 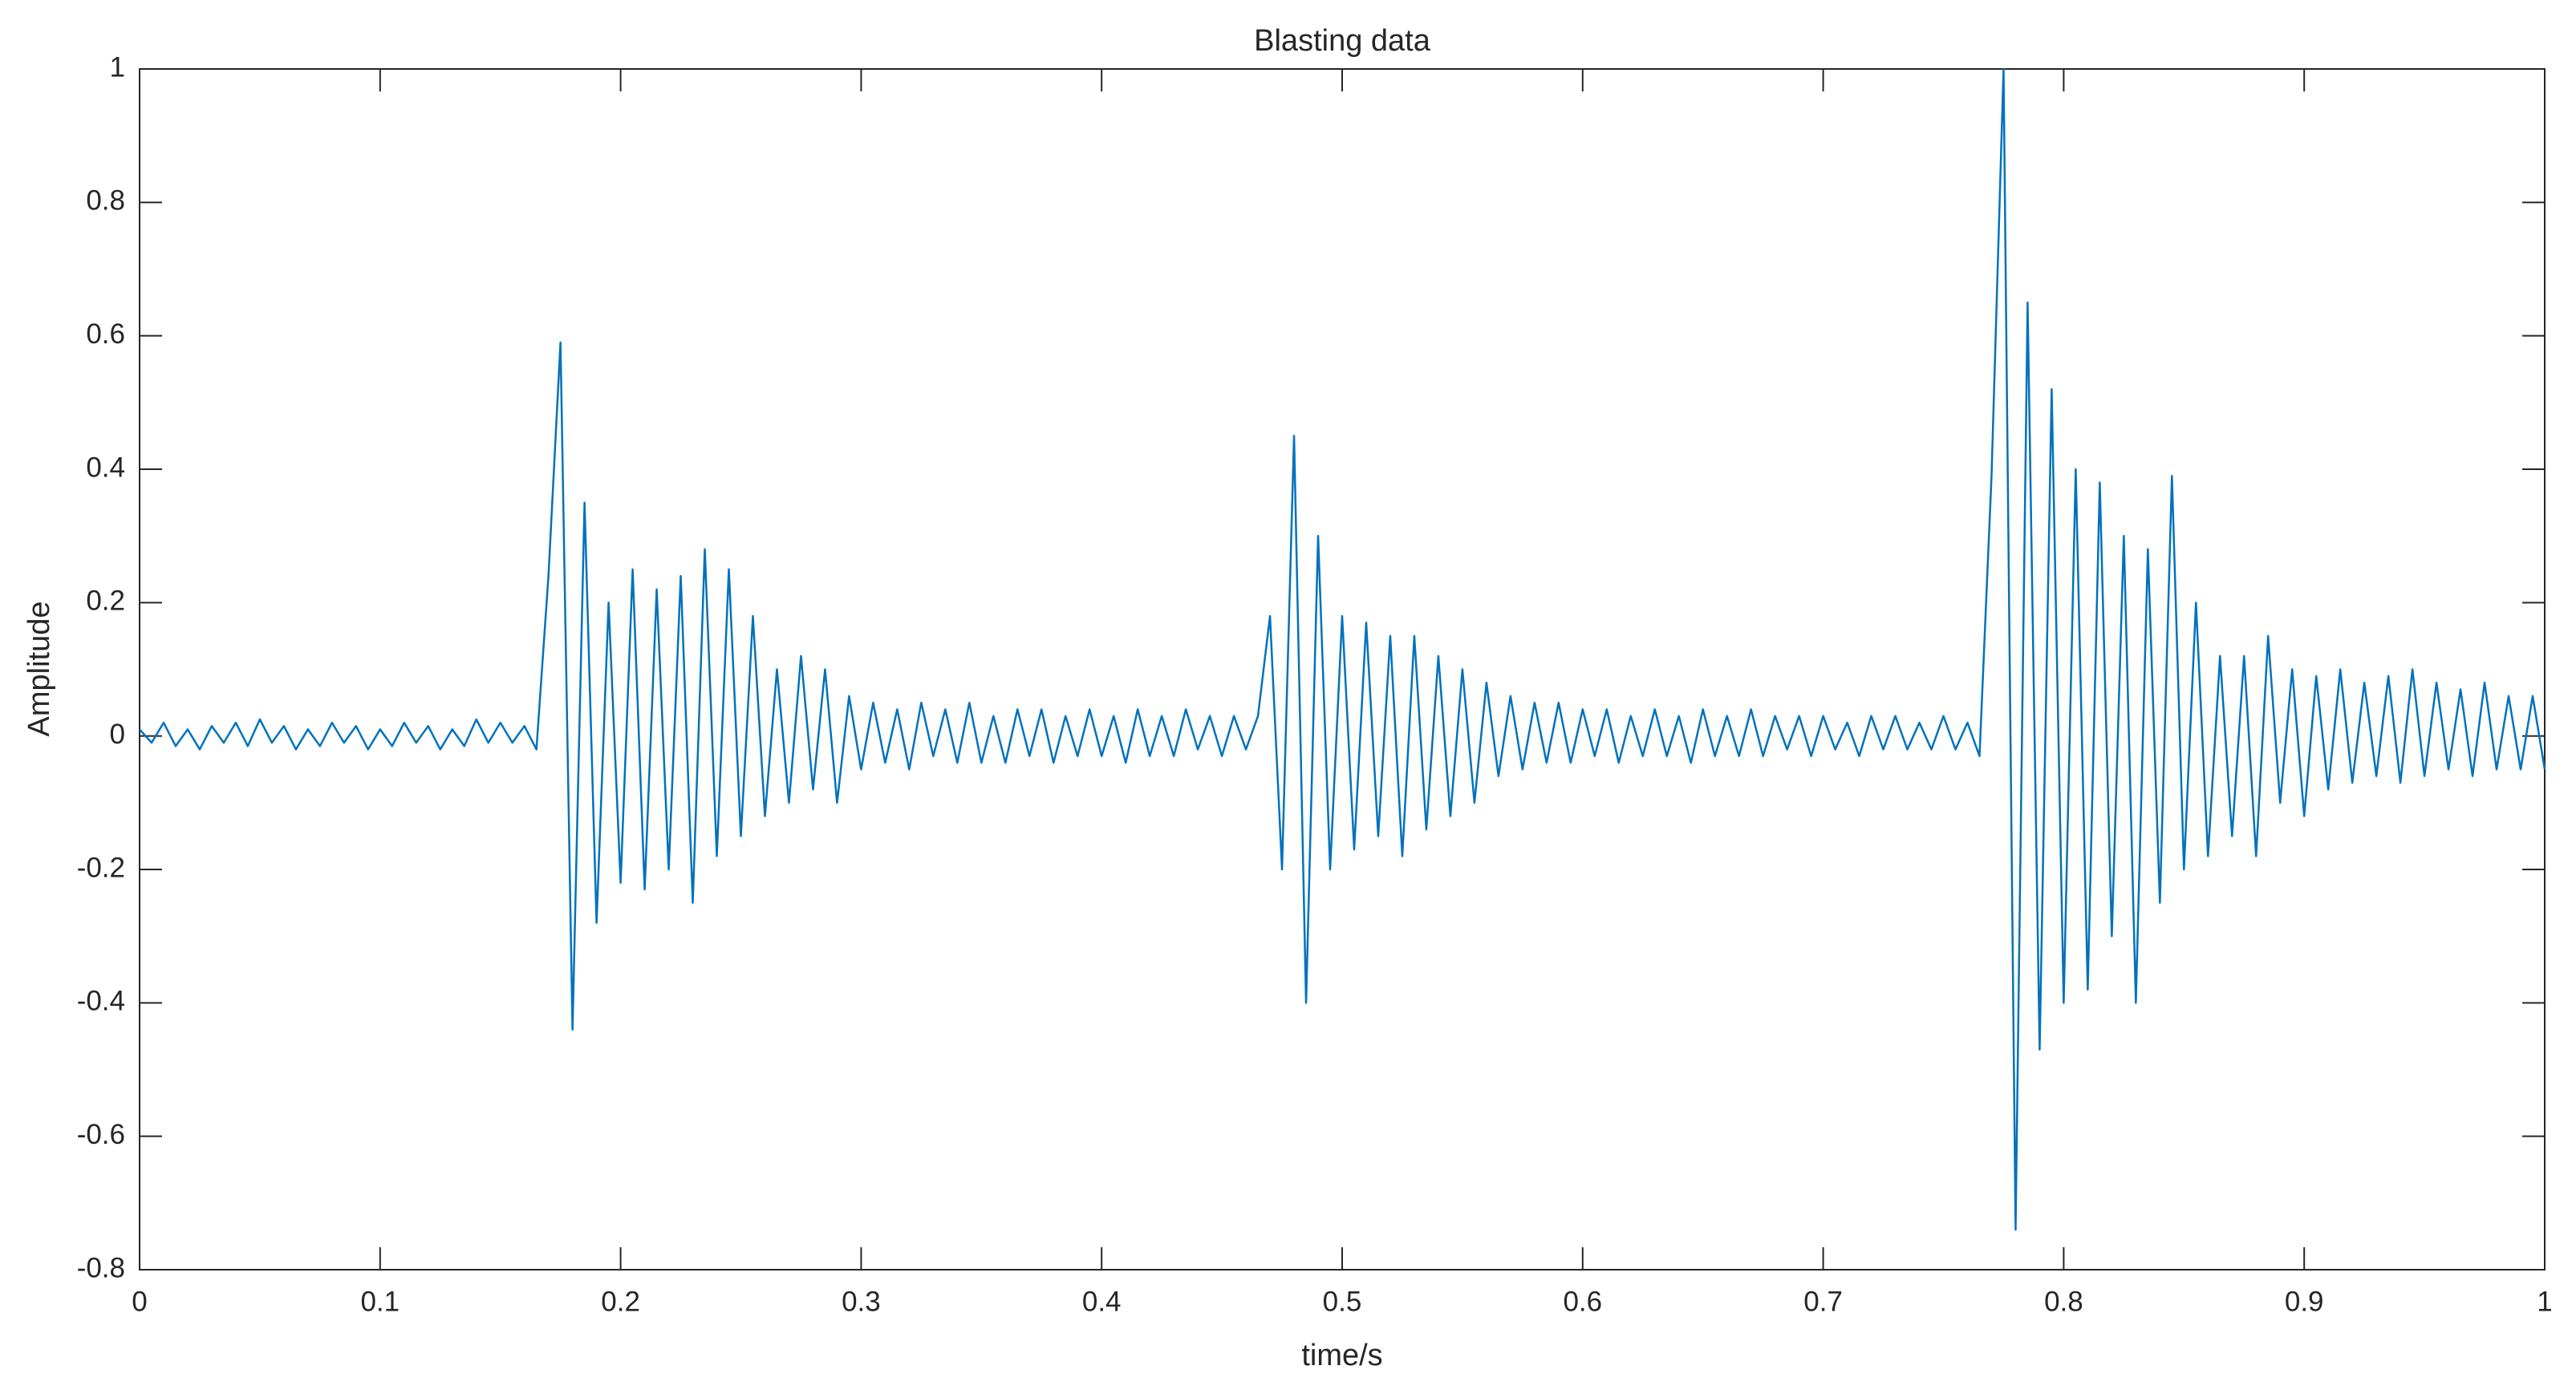 I want to click on y-tick-label: -0.2, so click(x=101, y=867).